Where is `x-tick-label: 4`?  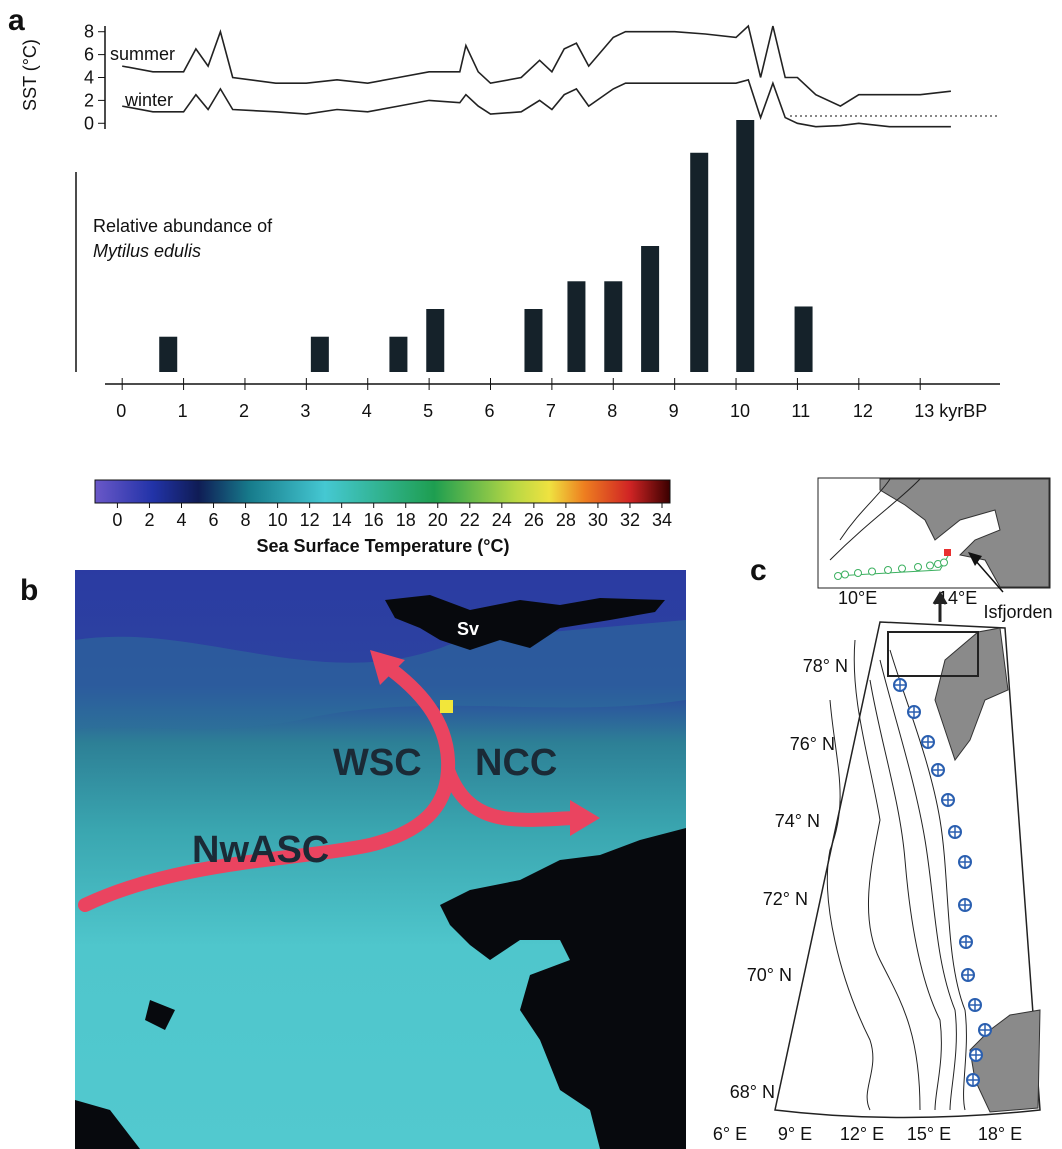
x-tick-label: 4 is located at coordinates (367, 411).